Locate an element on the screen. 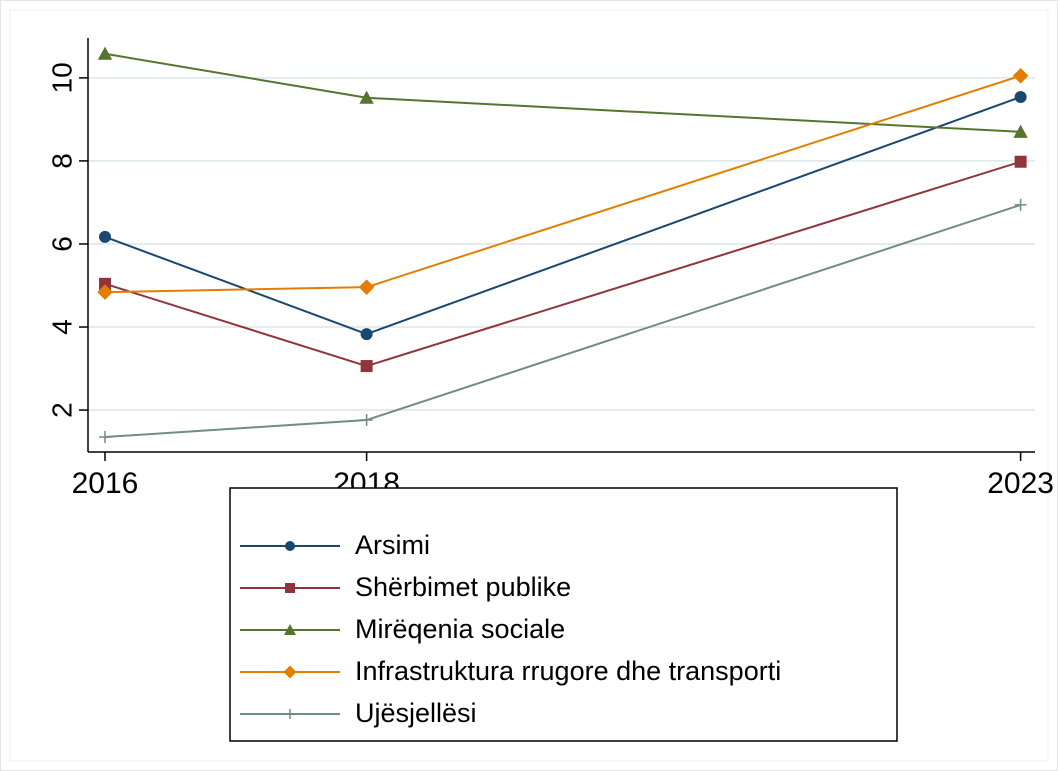  y-tick-label: 2 is located at coordinates (61, 410).